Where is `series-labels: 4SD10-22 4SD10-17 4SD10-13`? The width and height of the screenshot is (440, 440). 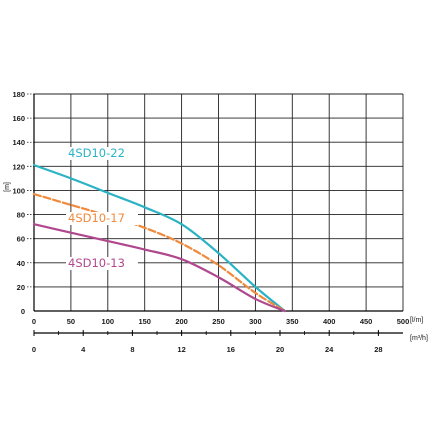
series-labels: 4SD10-22 4SD10-17 4SD10-13 is located at coordinates (102, 208).